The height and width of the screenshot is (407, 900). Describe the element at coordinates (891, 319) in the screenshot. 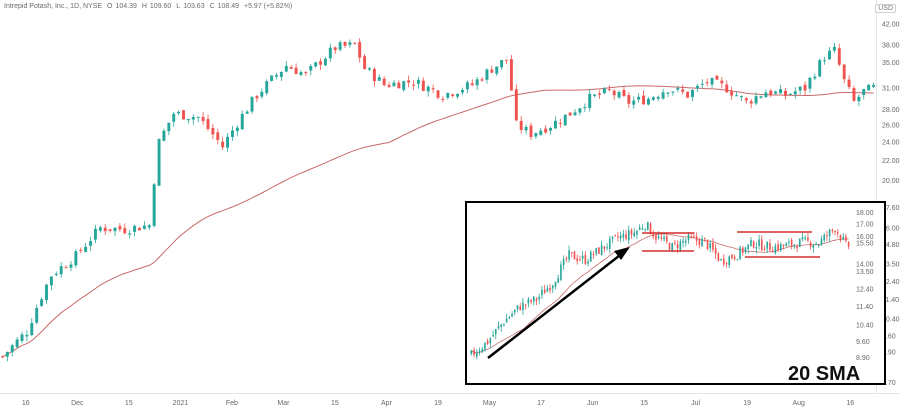

I see `main-y-tick-label: 10.40` at that location.